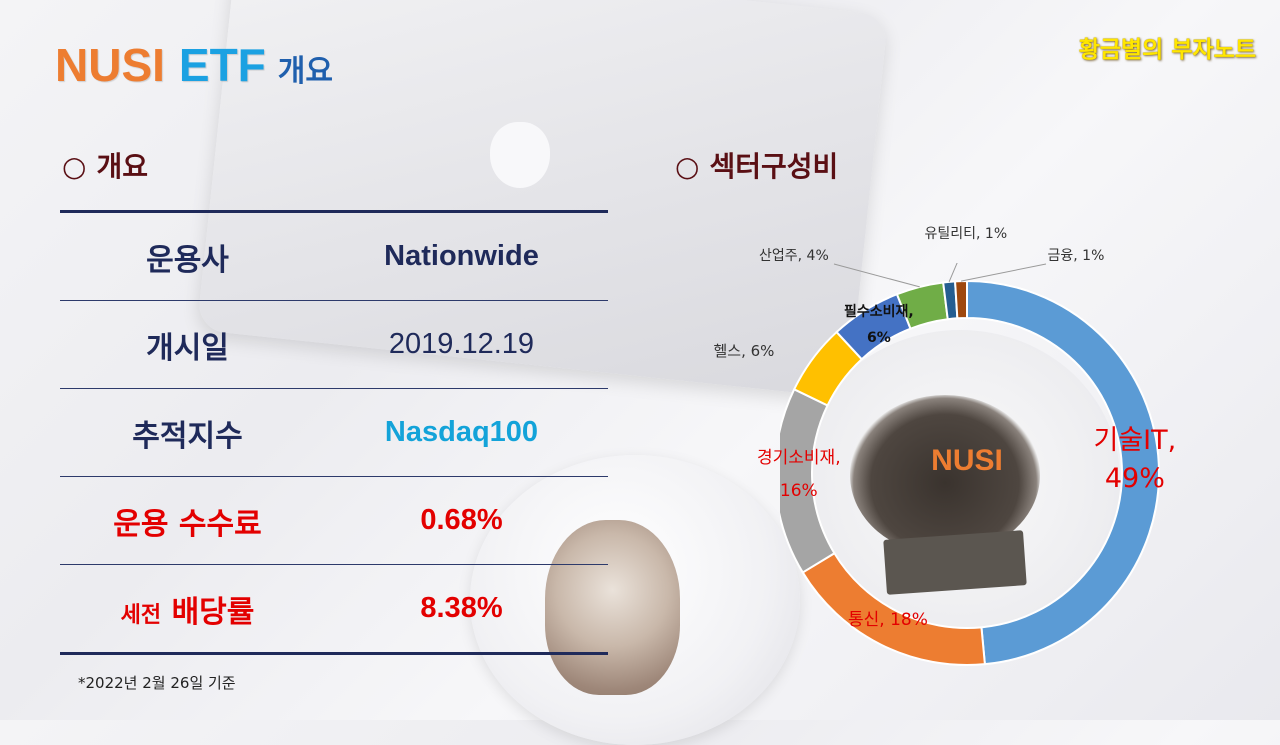  I want to click on row-label: 운용사, so click(187, 260).